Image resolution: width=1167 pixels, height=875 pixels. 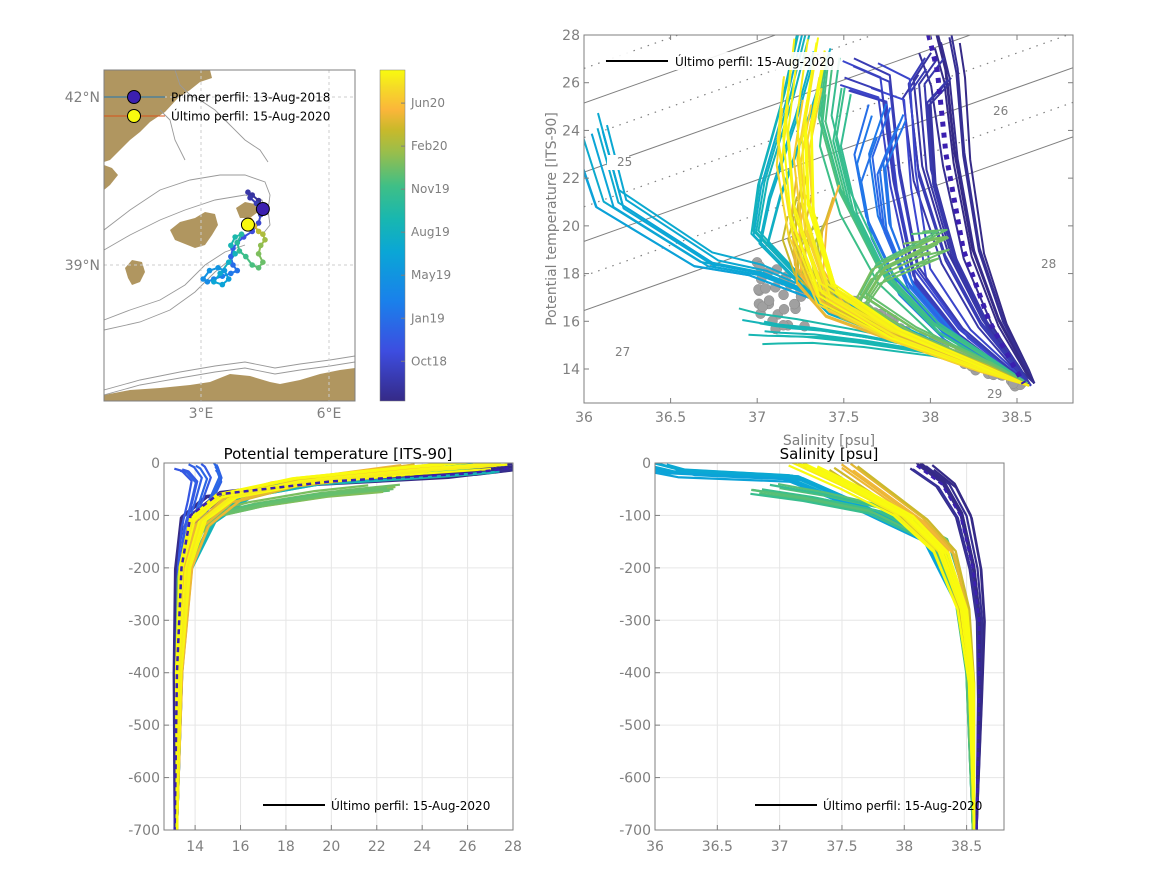 What do you see at coordinates (241, 847) in the screenshot?
I see `x-tick-label: 16` at bounding box center [241, 847].